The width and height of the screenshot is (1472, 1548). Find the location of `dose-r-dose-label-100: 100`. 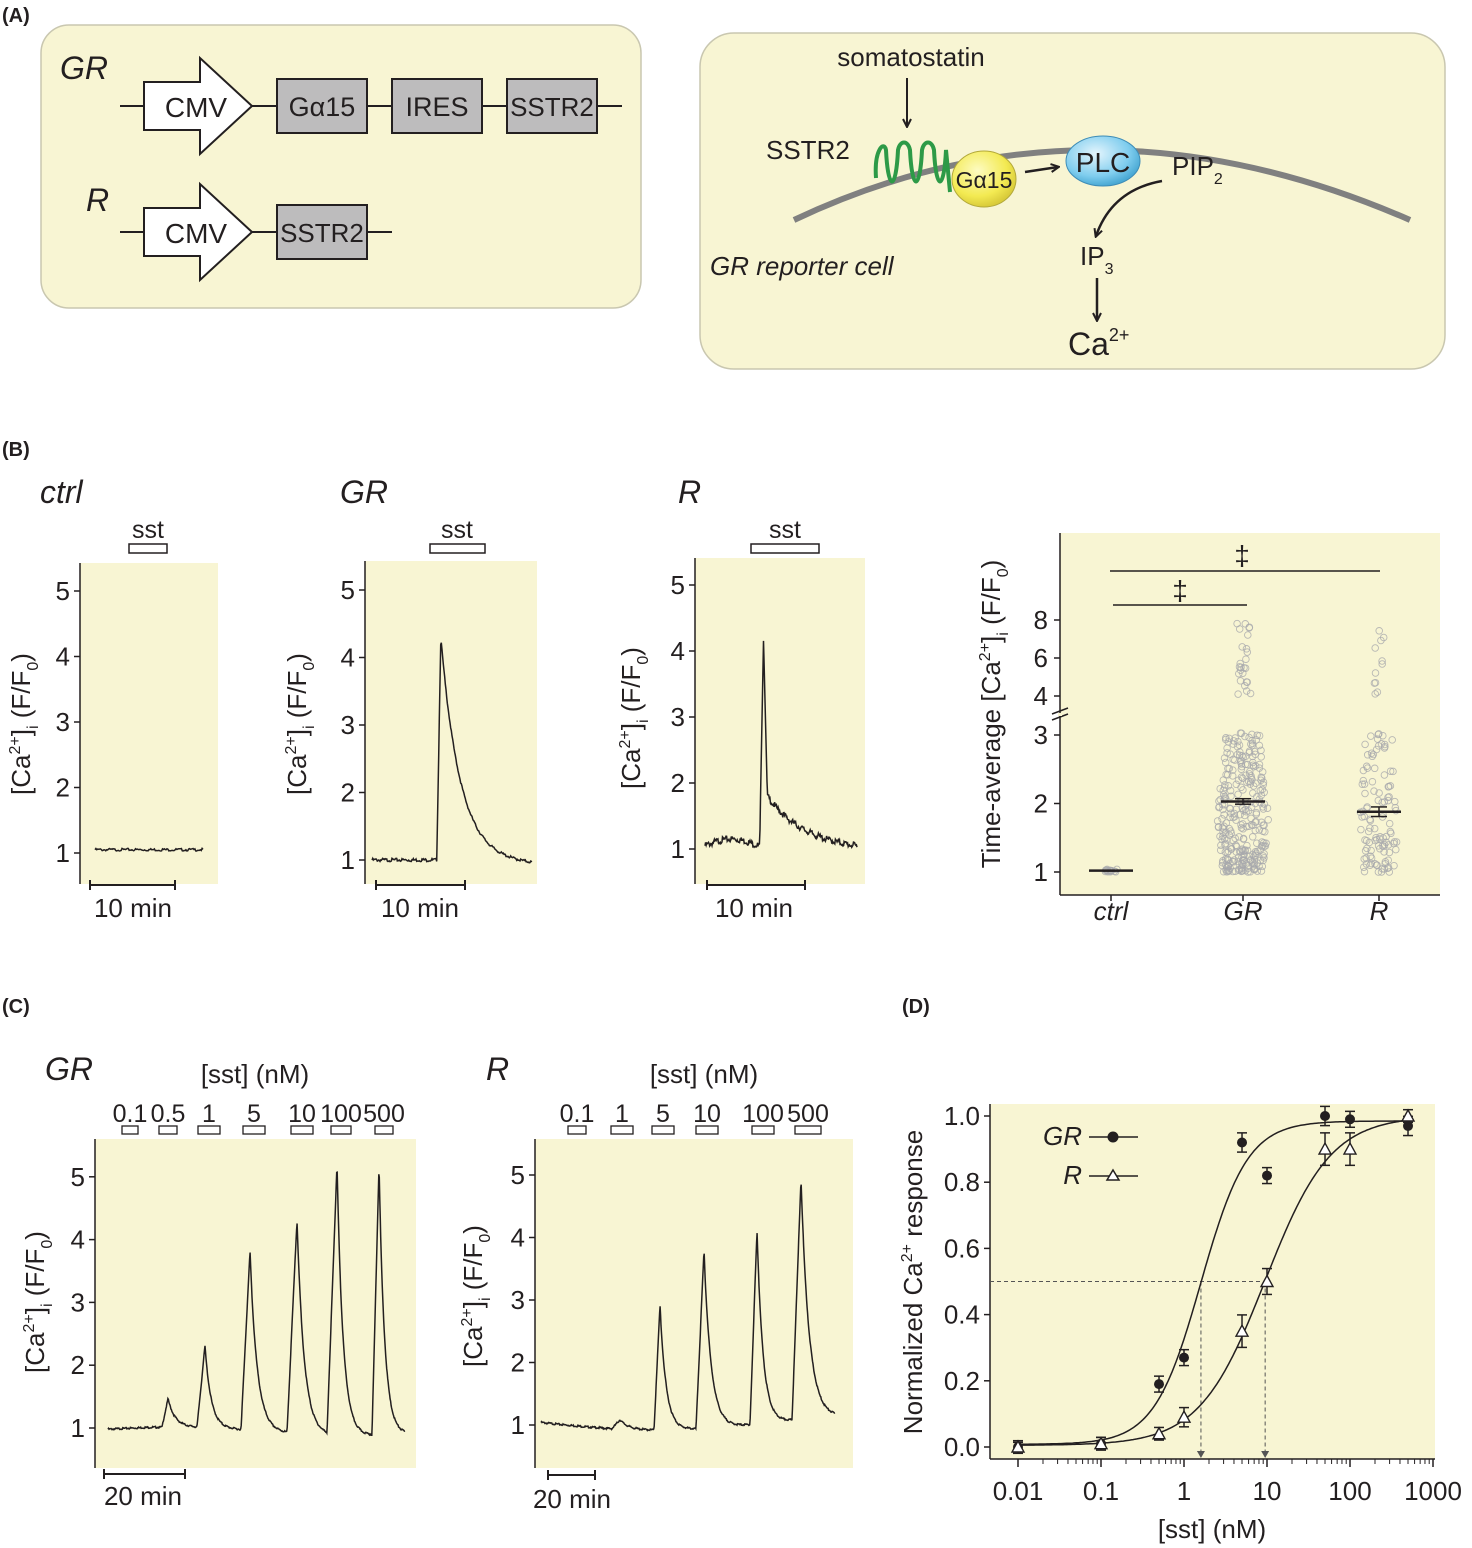

dose-r-dose-label-100: 100 is located at coordinates (763, 1114).